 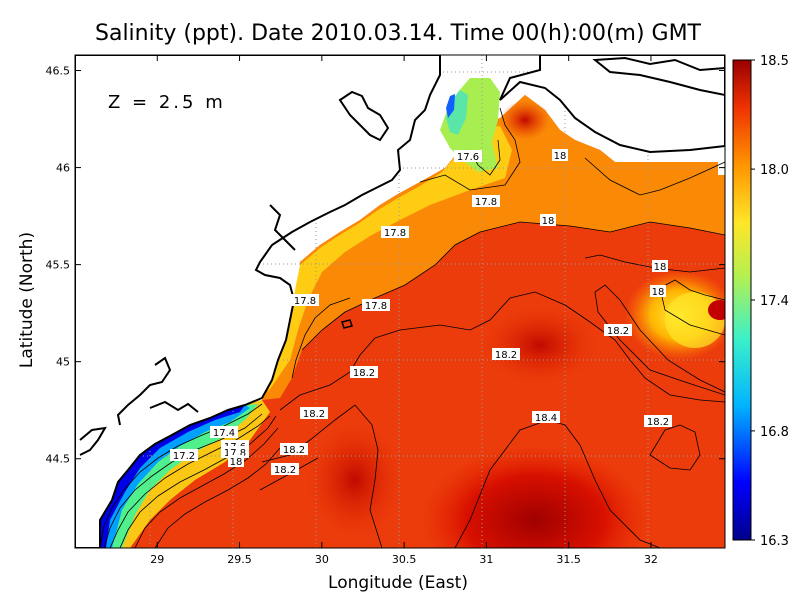 What do you see at coordinates (486, 559) in the screenshot?
I see `x-tick-label: 31` at bounding box center [486, 559].